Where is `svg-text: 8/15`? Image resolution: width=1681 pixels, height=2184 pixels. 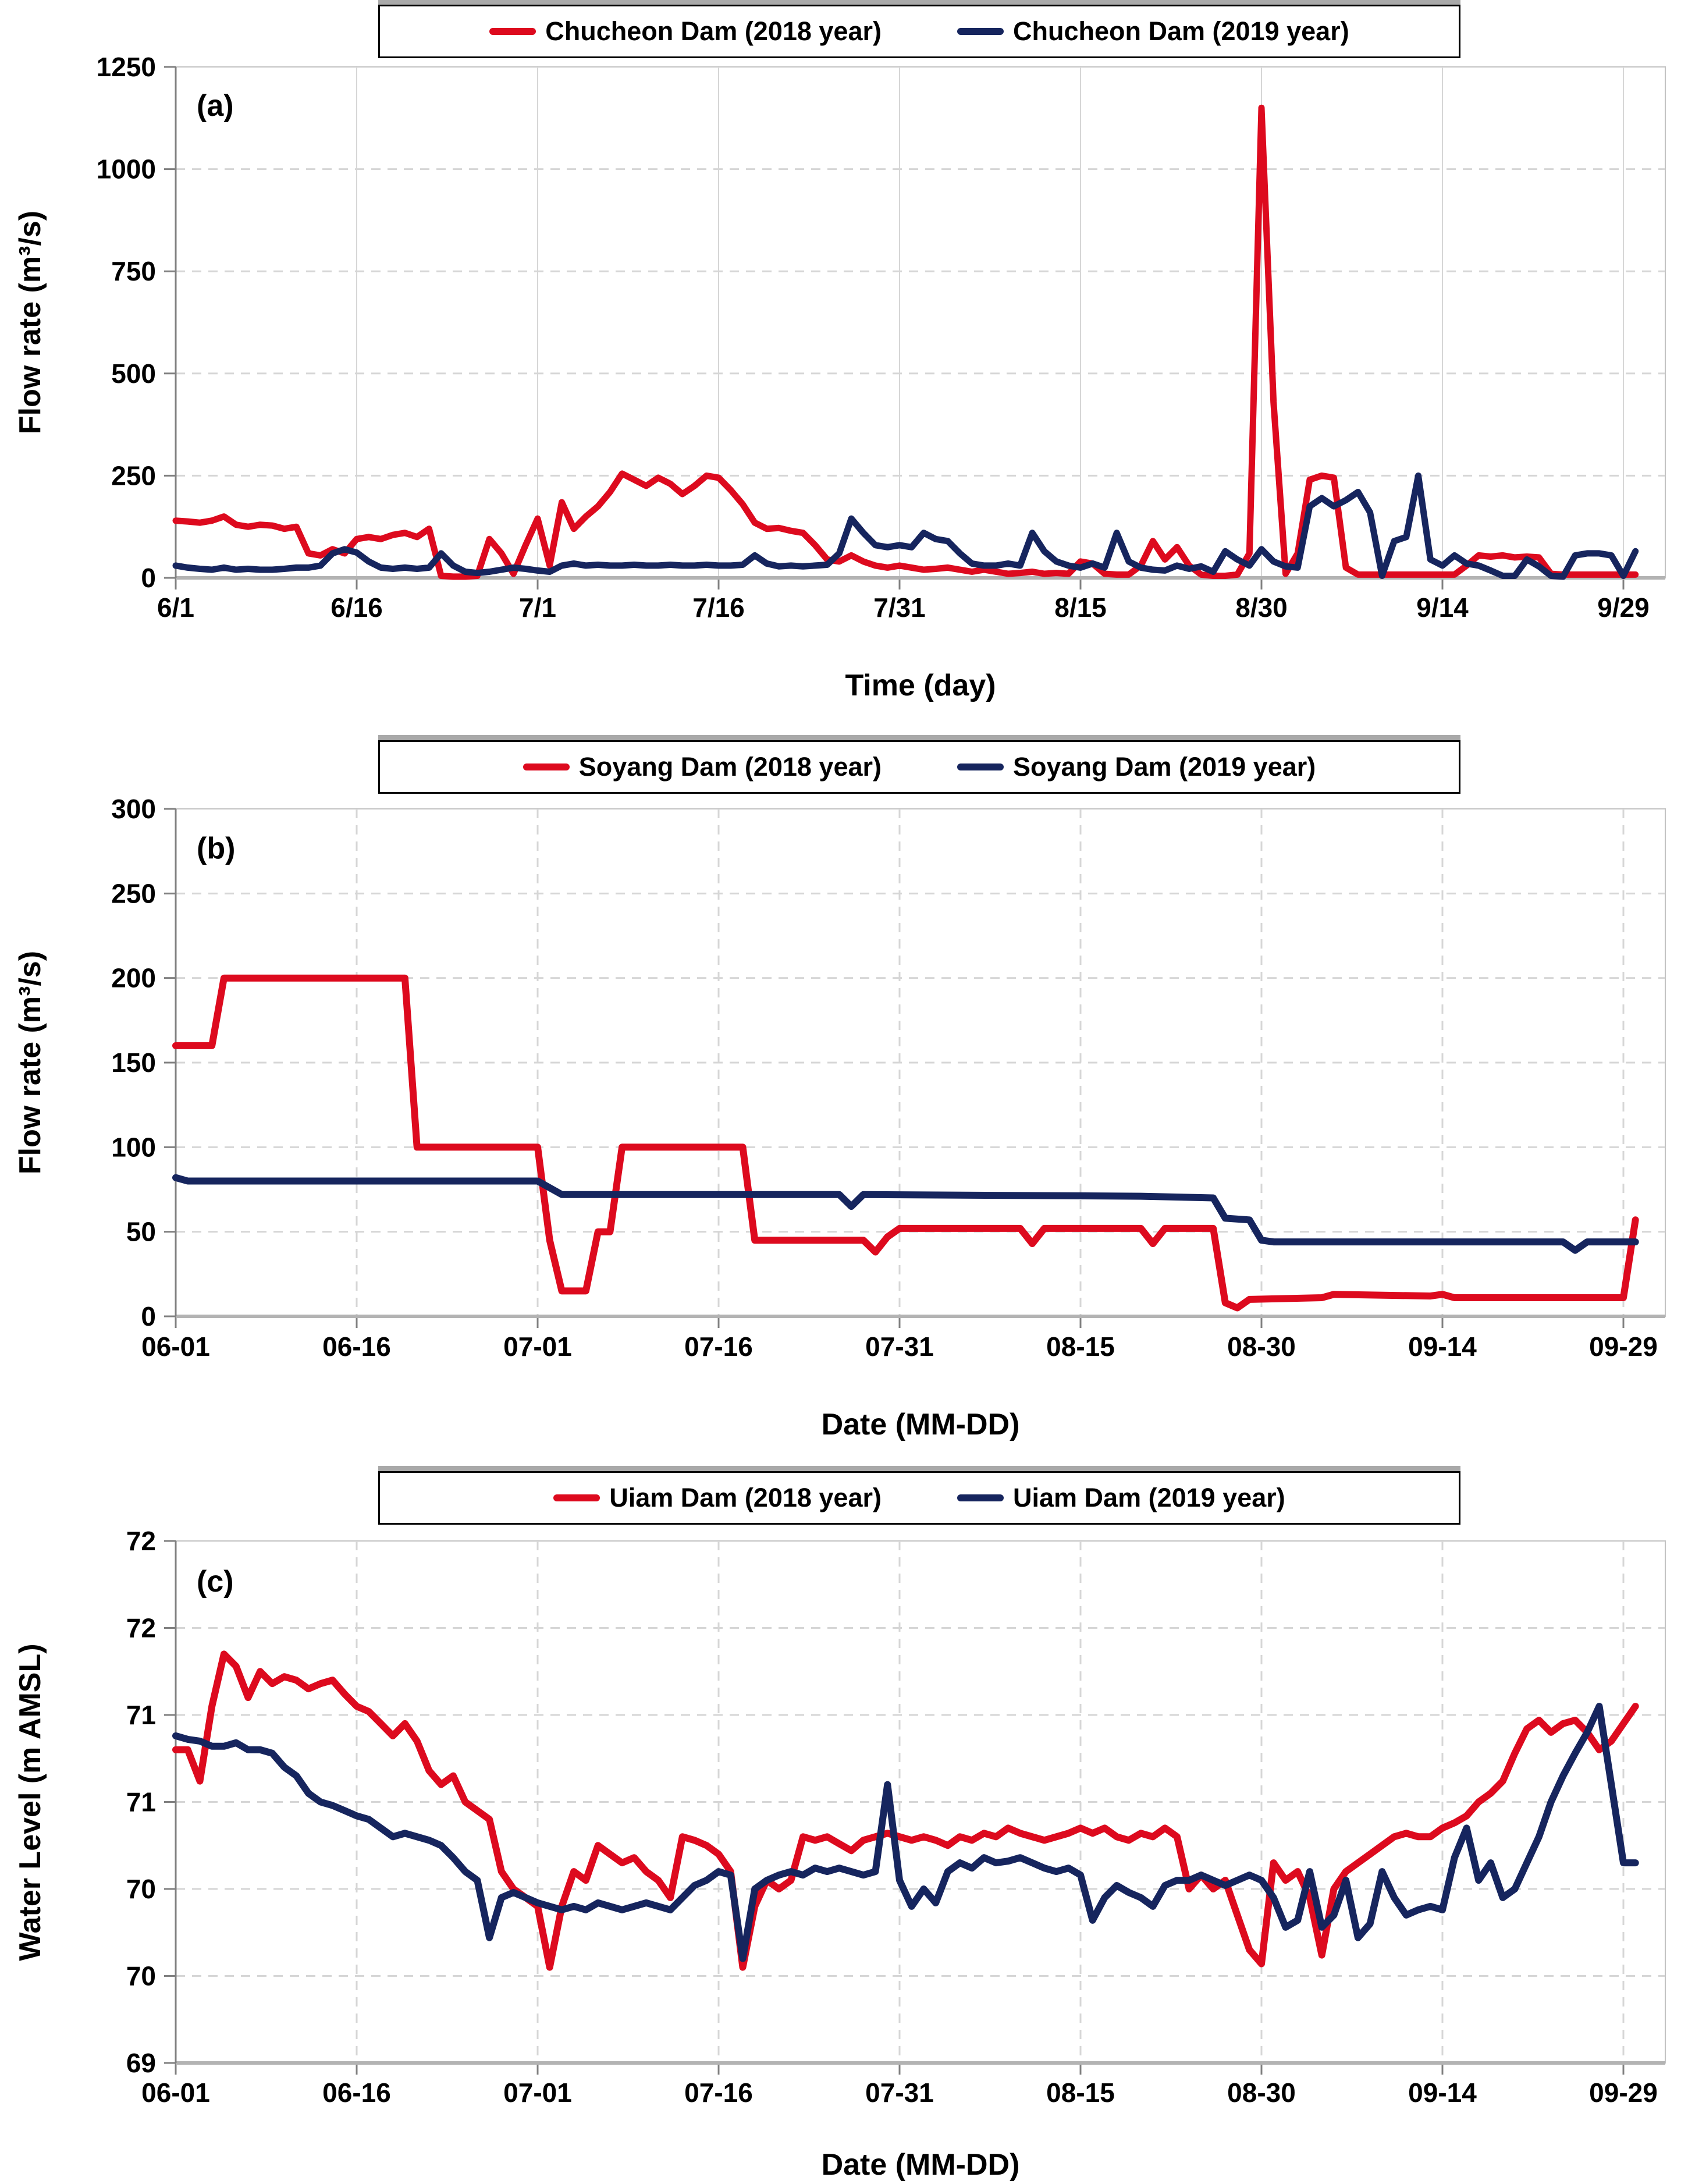 svg-text: 8/15 is located at coordinates (1080, 607).